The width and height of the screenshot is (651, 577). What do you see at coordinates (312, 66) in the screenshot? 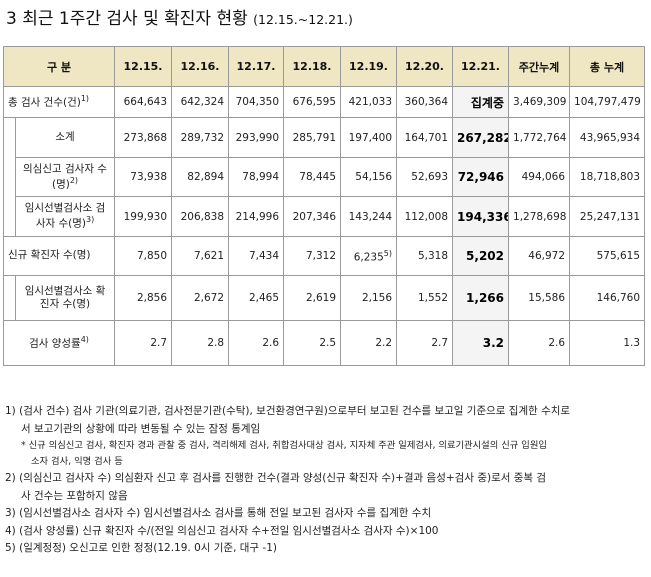
I see `header-date: 12.18.` at bounding box center [312, 66].